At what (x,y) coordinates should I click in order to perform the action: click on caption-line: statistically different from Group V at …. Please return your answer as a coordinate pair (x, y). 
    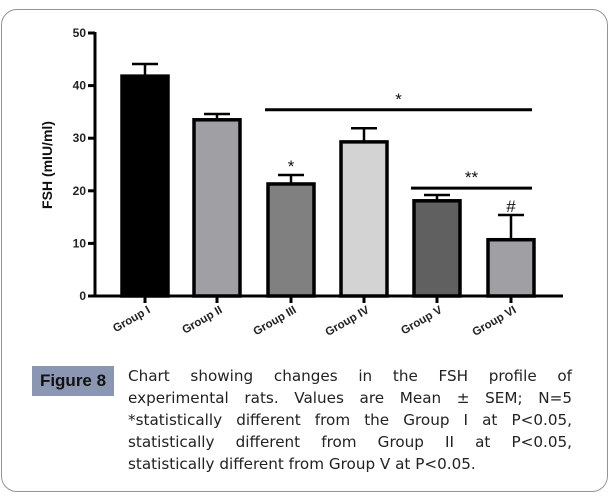
    Looking at the image, I should click on (302, 464).